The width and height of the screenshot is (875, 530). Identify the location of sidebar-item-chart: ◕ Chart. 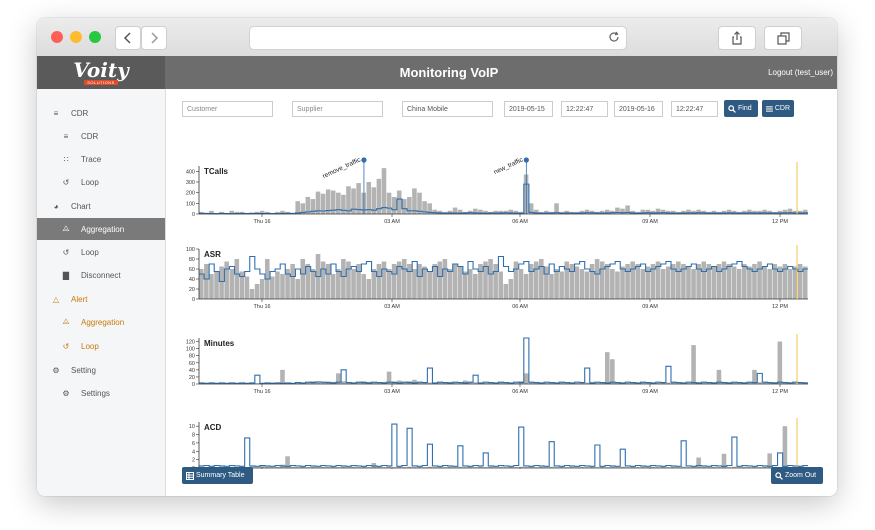
(101, 206).